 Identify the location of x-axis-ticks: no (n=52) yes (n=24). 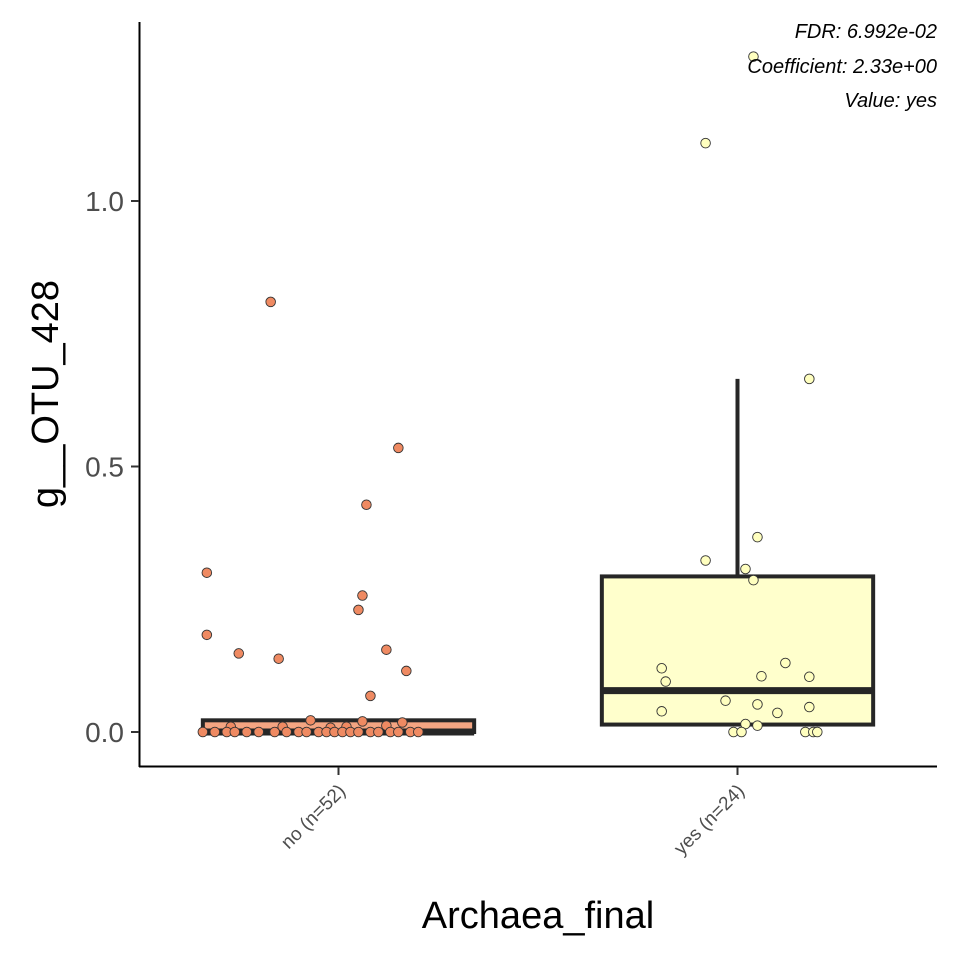
(513, 813).